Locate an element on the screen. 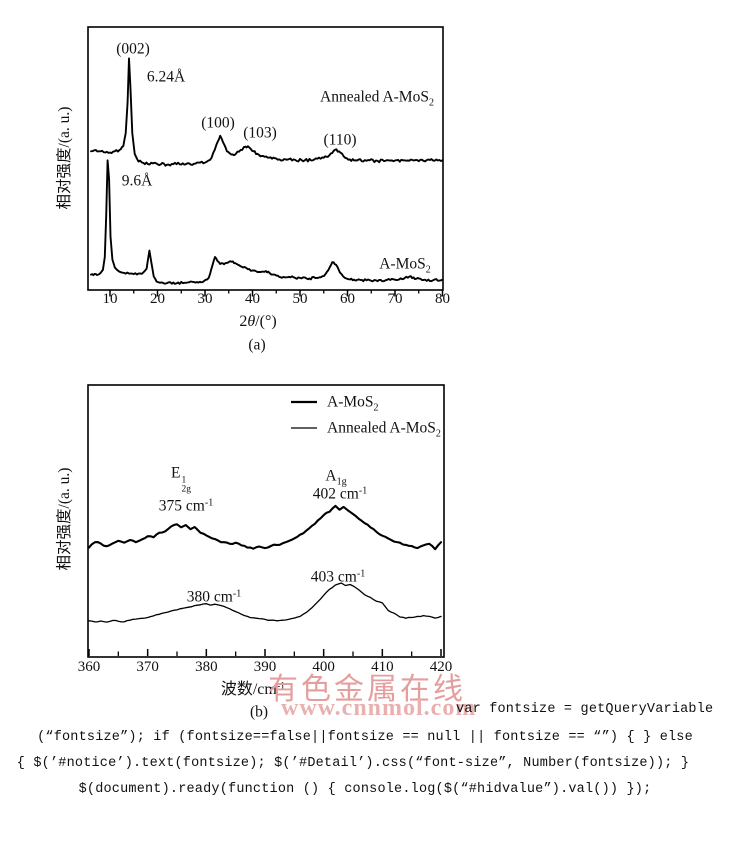 The height and width of the screenshot is (842, 730). raman-peak-380-text: 380 cm is located at coordinates (209, 597).